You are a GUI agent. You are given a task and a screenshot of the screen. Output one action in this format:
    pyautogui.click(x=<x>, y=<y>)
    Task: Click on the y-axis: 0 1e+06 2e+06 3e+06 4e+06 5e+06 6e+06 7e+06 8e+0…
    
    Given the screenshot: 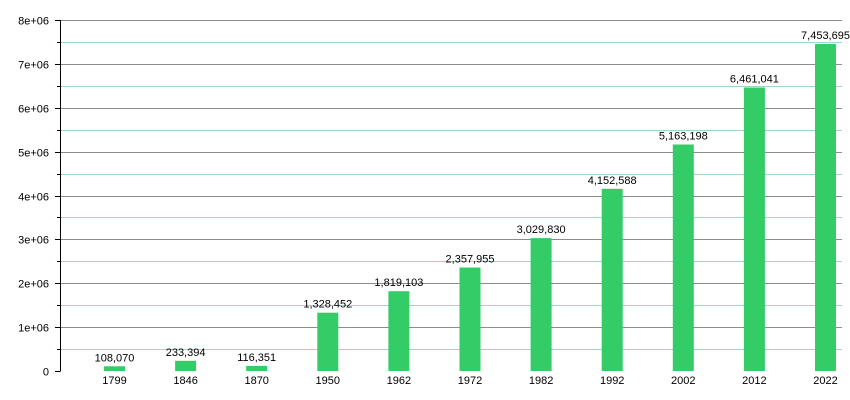 What is the action you would take?
    pyautogui.click(x=39, y=197)
    